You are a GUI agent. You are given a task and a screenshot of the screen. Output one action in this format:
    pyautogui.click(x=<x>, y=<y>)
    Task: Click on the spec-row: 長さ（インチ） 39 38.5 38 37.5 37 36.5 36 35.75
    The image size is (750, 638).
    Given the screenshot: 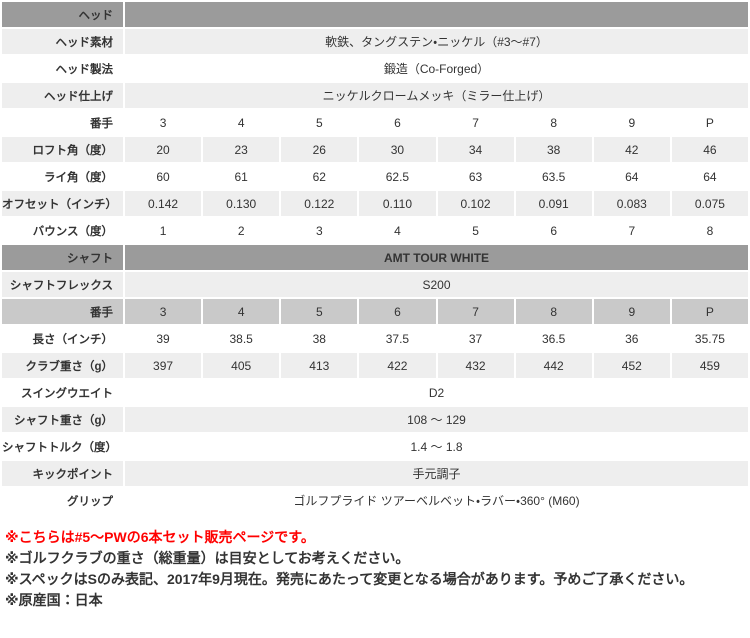 What is the action you would take?
    pyautogui.click(x=375, y=338)
    